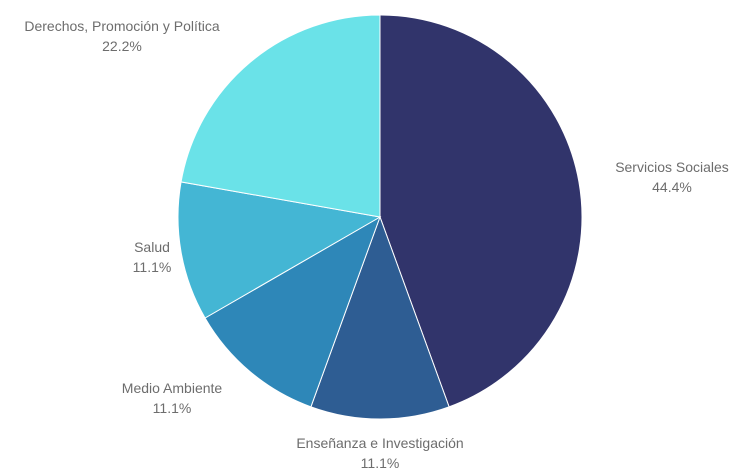 The image size is (732, 470). Describe the element at coordinates (672, 167) in the screenshot. I see `slice-label-1: Servicios Sociales` at that location.